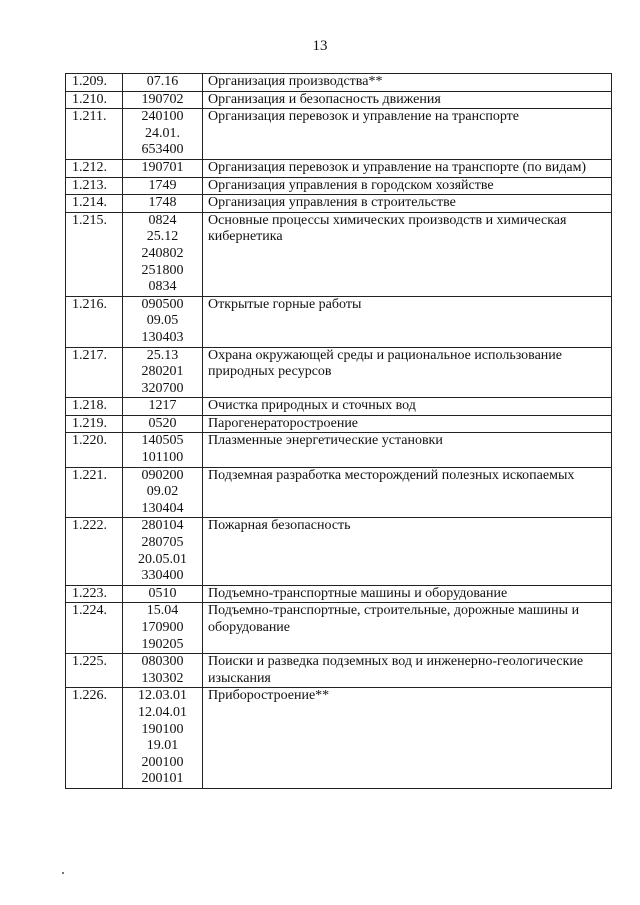  What do you see at coordinates (407, 450) in the screenshot?
I see `row-name: Плазменные энергетические установки` at bounding box center [407, 450].